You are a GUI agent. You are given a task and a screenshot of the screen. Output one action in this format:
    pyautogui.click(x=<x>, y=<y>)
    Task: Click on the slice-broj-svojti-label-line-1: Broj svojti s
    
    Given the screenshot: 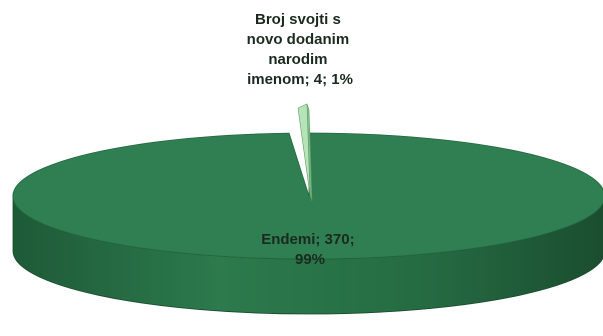 What is the action you would take?
    pyautogui.click(x=298, y=19)
    